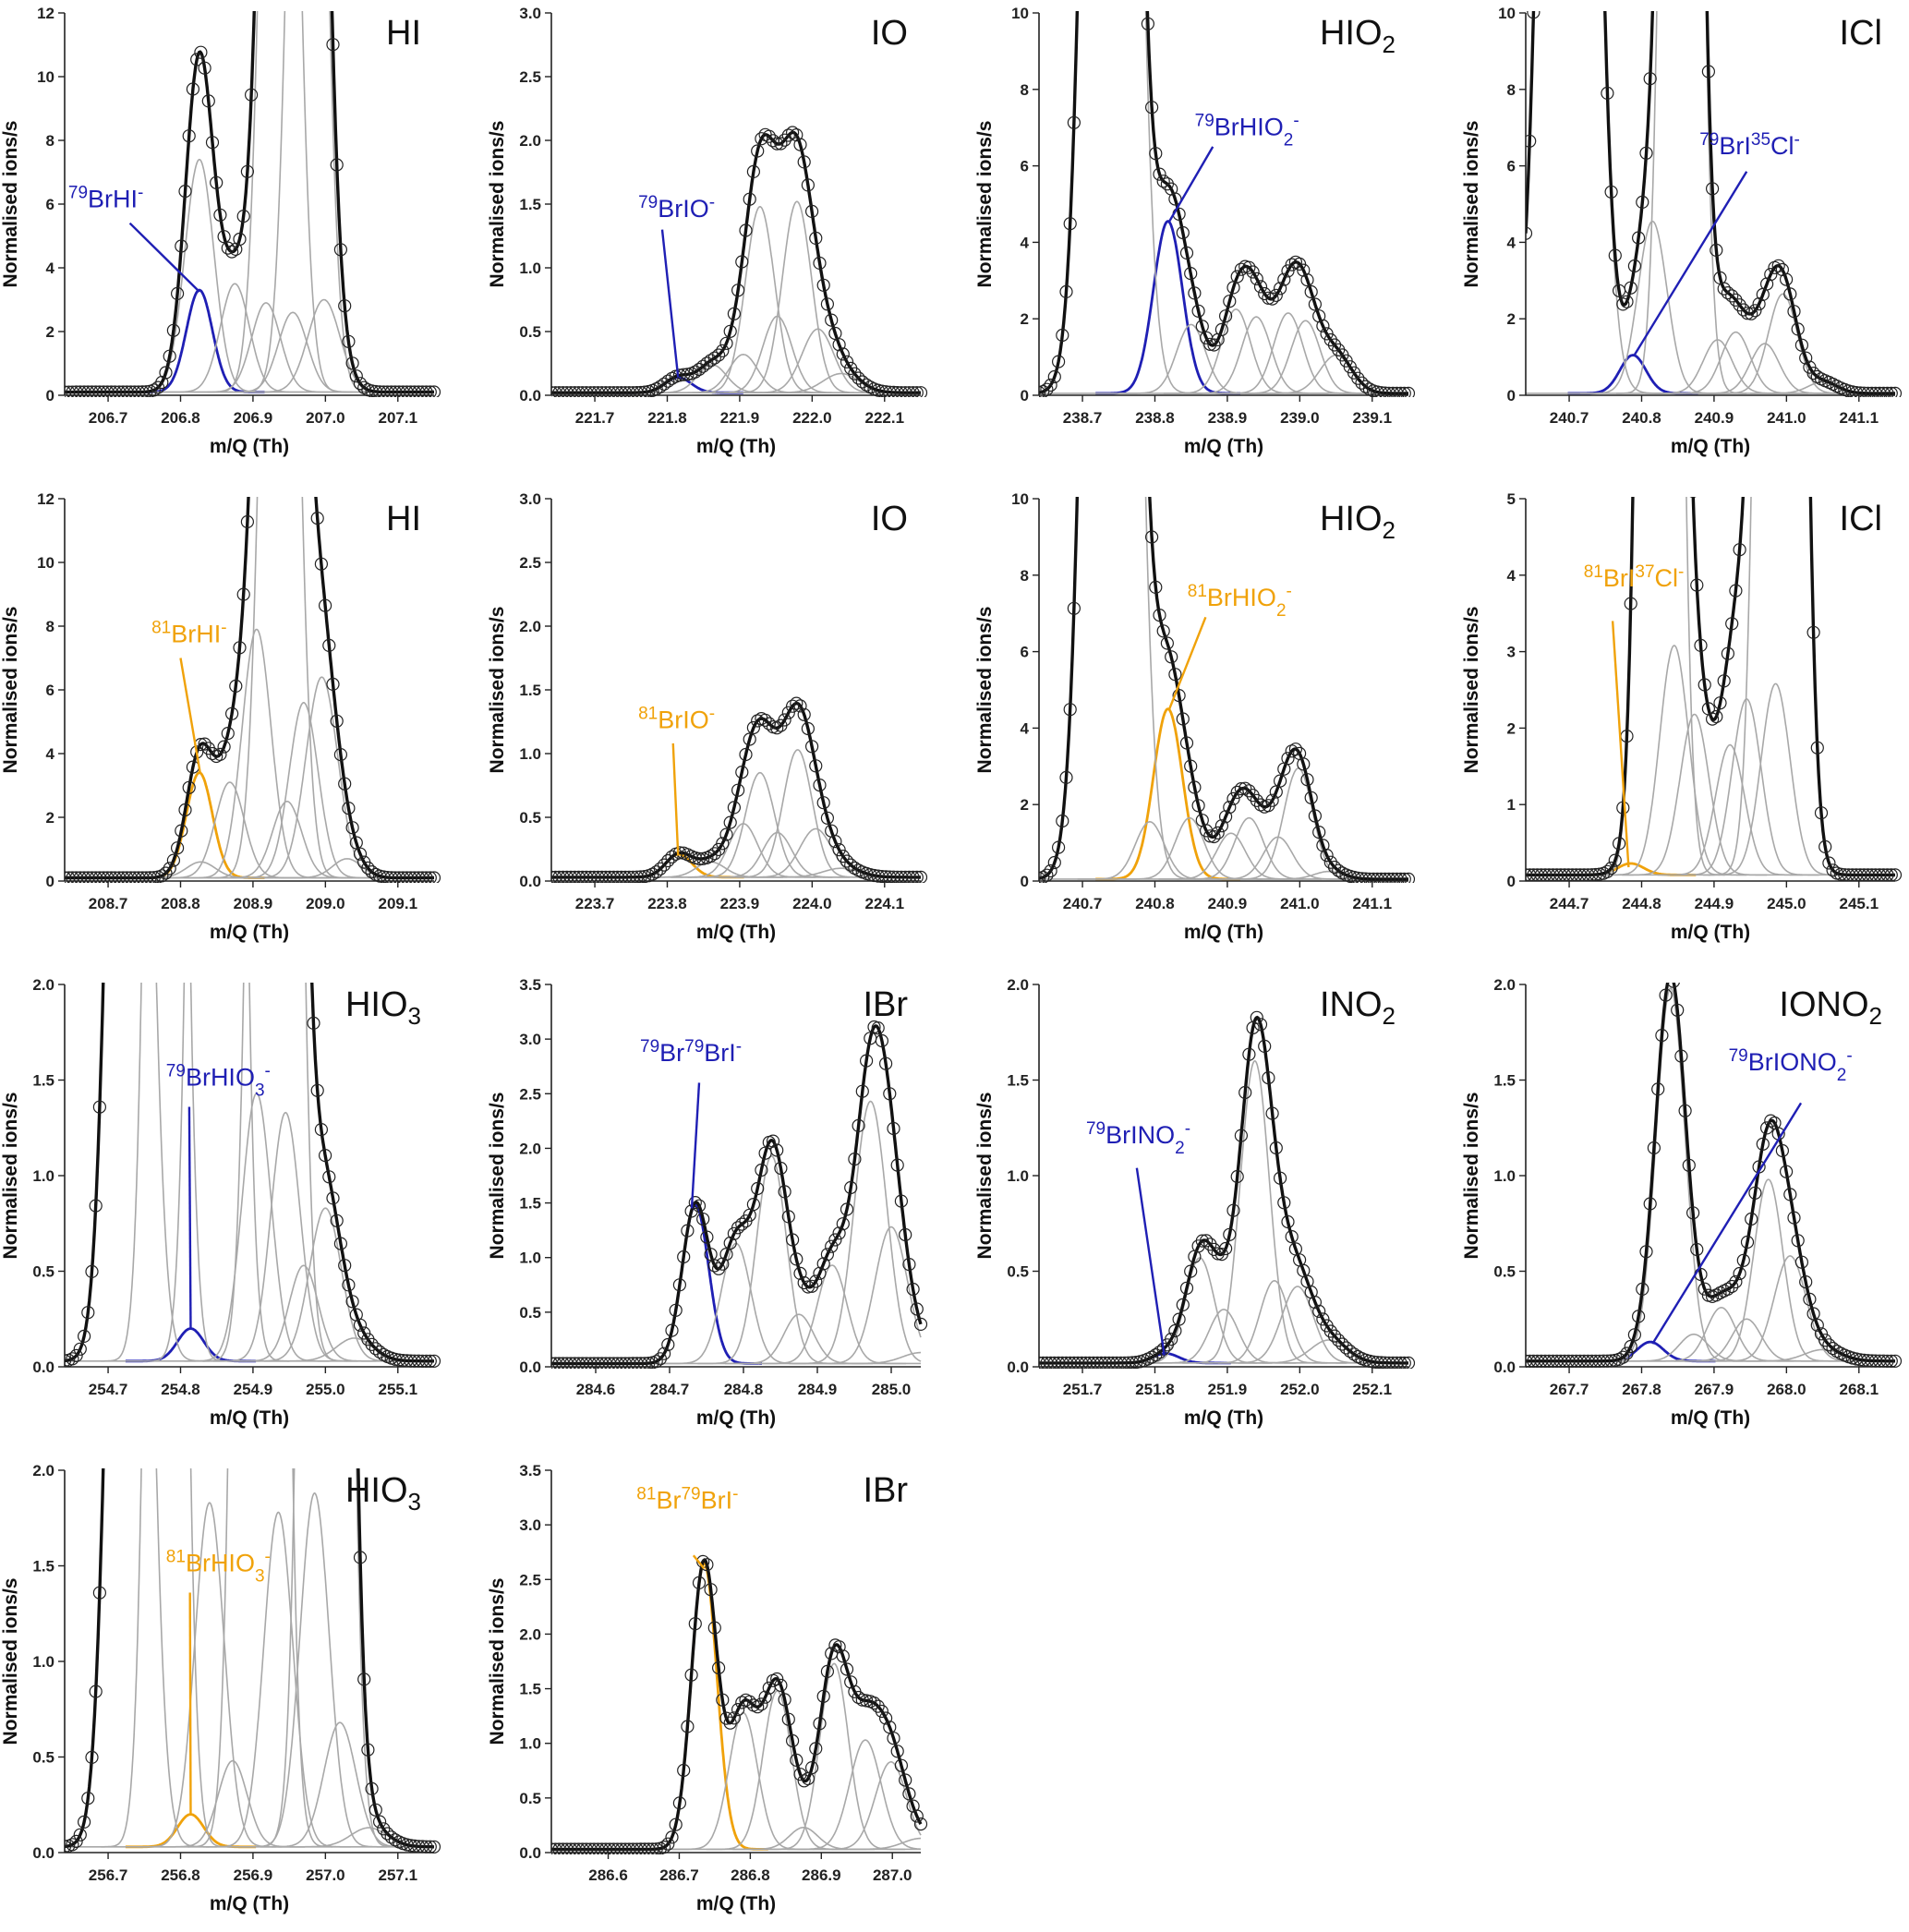 The image size is (1909, 1932). I want to click on x-tick-label: 241.0, so click(1786, 418).